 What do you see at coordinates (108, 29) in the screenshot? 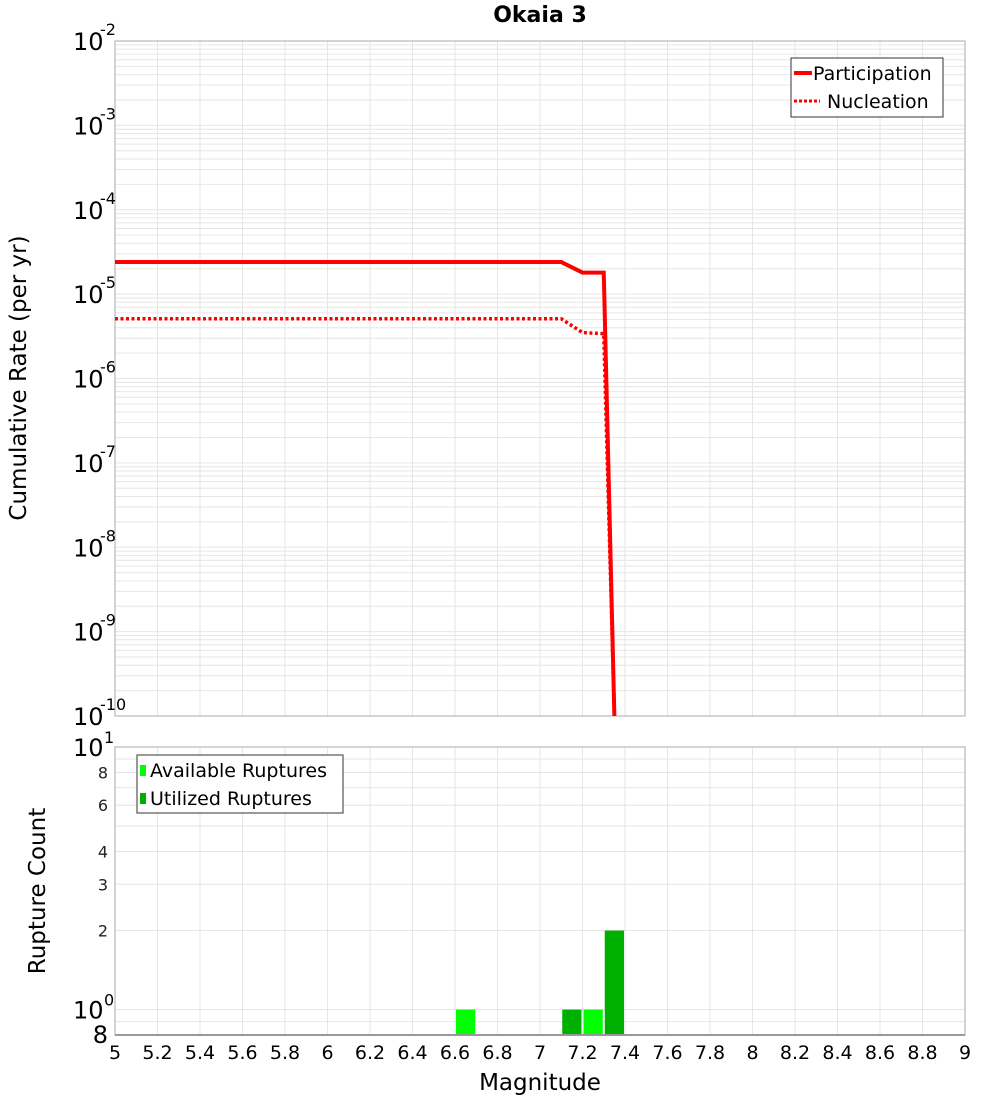
I see `svg-text: -2` at bounding box center [108, 29].